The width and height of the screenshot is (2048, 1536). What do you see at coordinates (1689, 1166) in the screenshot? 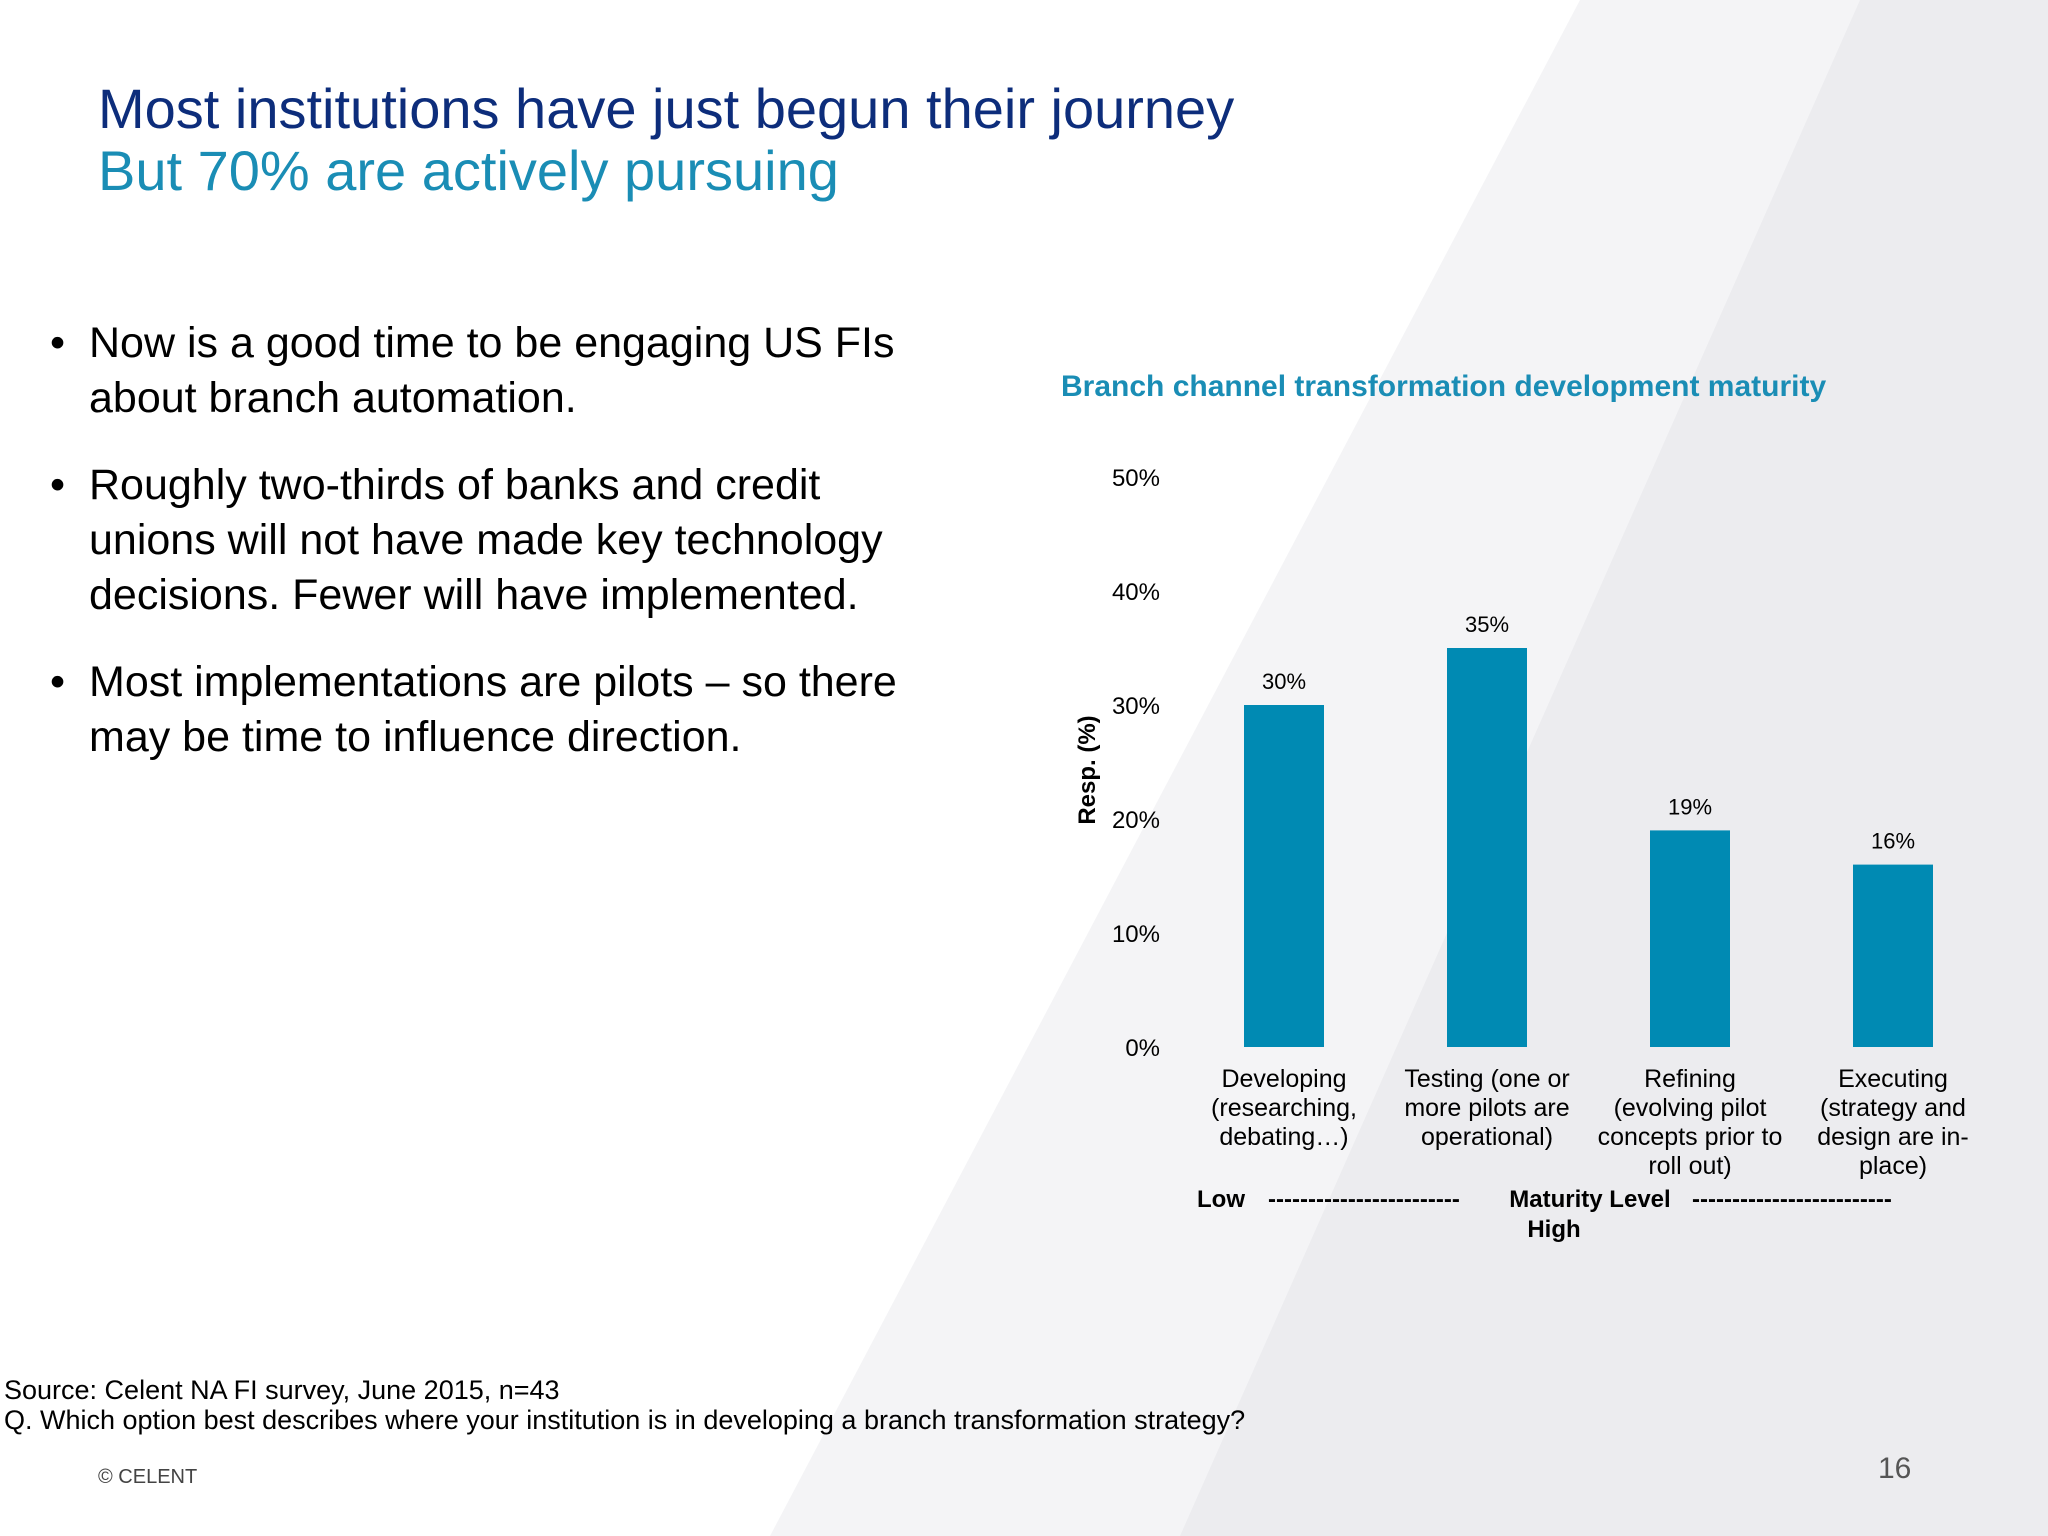
I see `category-label-line: roll out)` at bounding box center [1689, 1166].